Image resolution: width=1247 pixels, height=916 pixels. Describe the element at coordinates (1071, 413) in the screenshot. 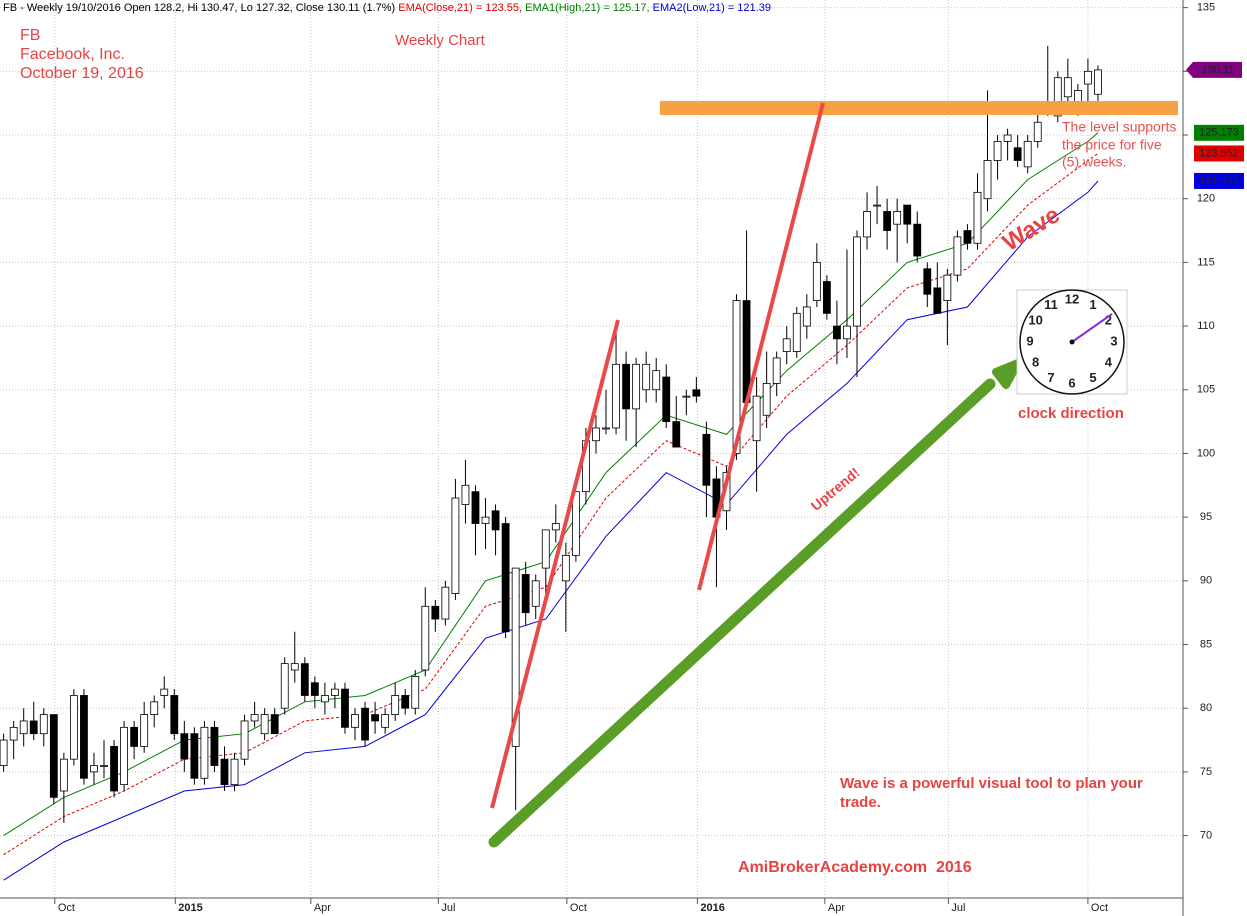

I see `clock-label: clock direction` at that location.